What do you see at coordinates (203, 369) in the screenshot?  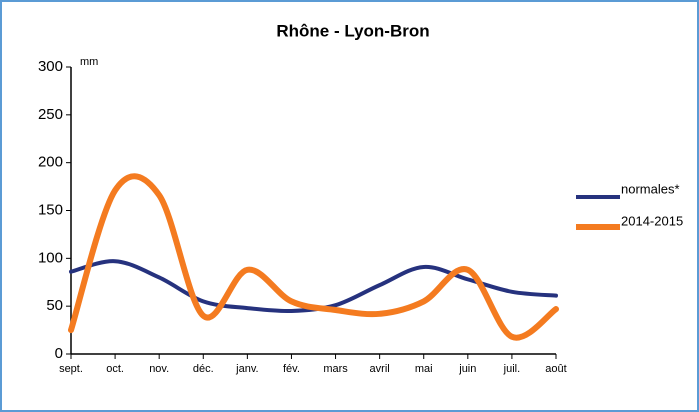 I see `x-tick-label: déc.` at bounding box center [203, 369].